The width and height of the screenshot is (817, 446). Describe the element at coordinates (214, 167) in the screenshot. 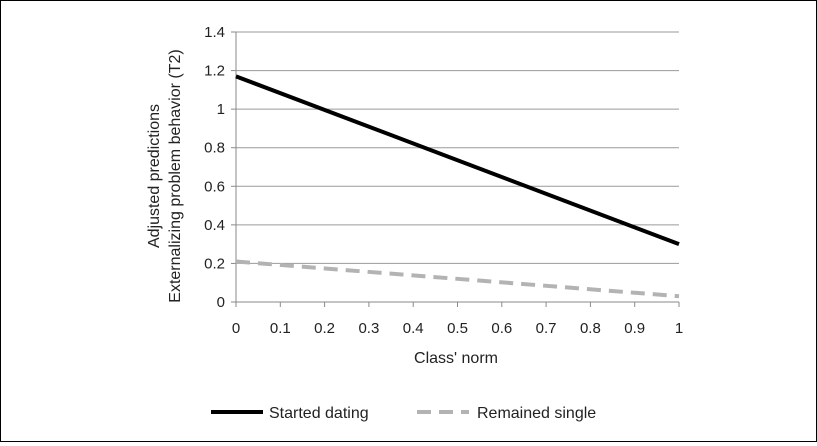

I see `y-tick-labels: 0 0.2 0.4 0.6 0.8 1 1.2 1.4` at that location.